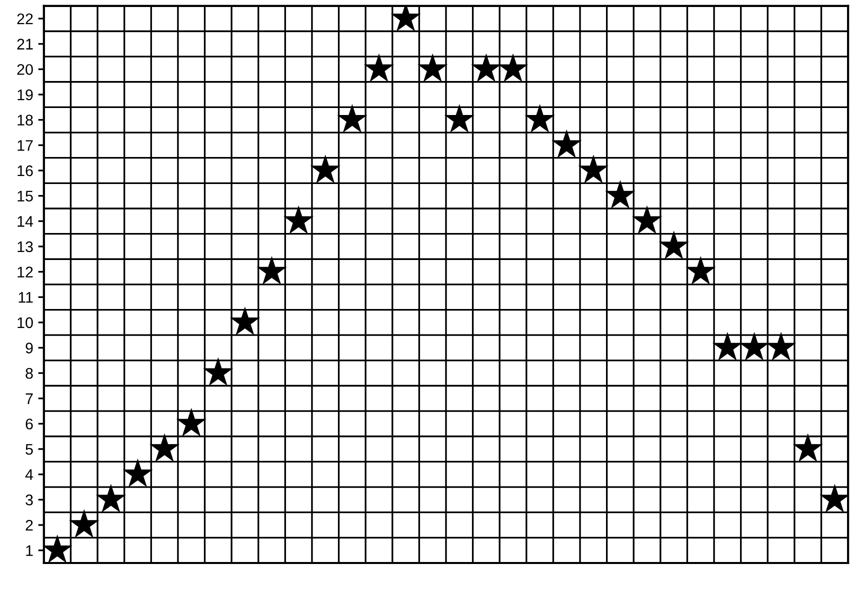 The height and width of the screenshot is (592, 861). Describe the element at coordinates (25, 44) in the screenshot. I see `y-tick-label: 21` at that location.